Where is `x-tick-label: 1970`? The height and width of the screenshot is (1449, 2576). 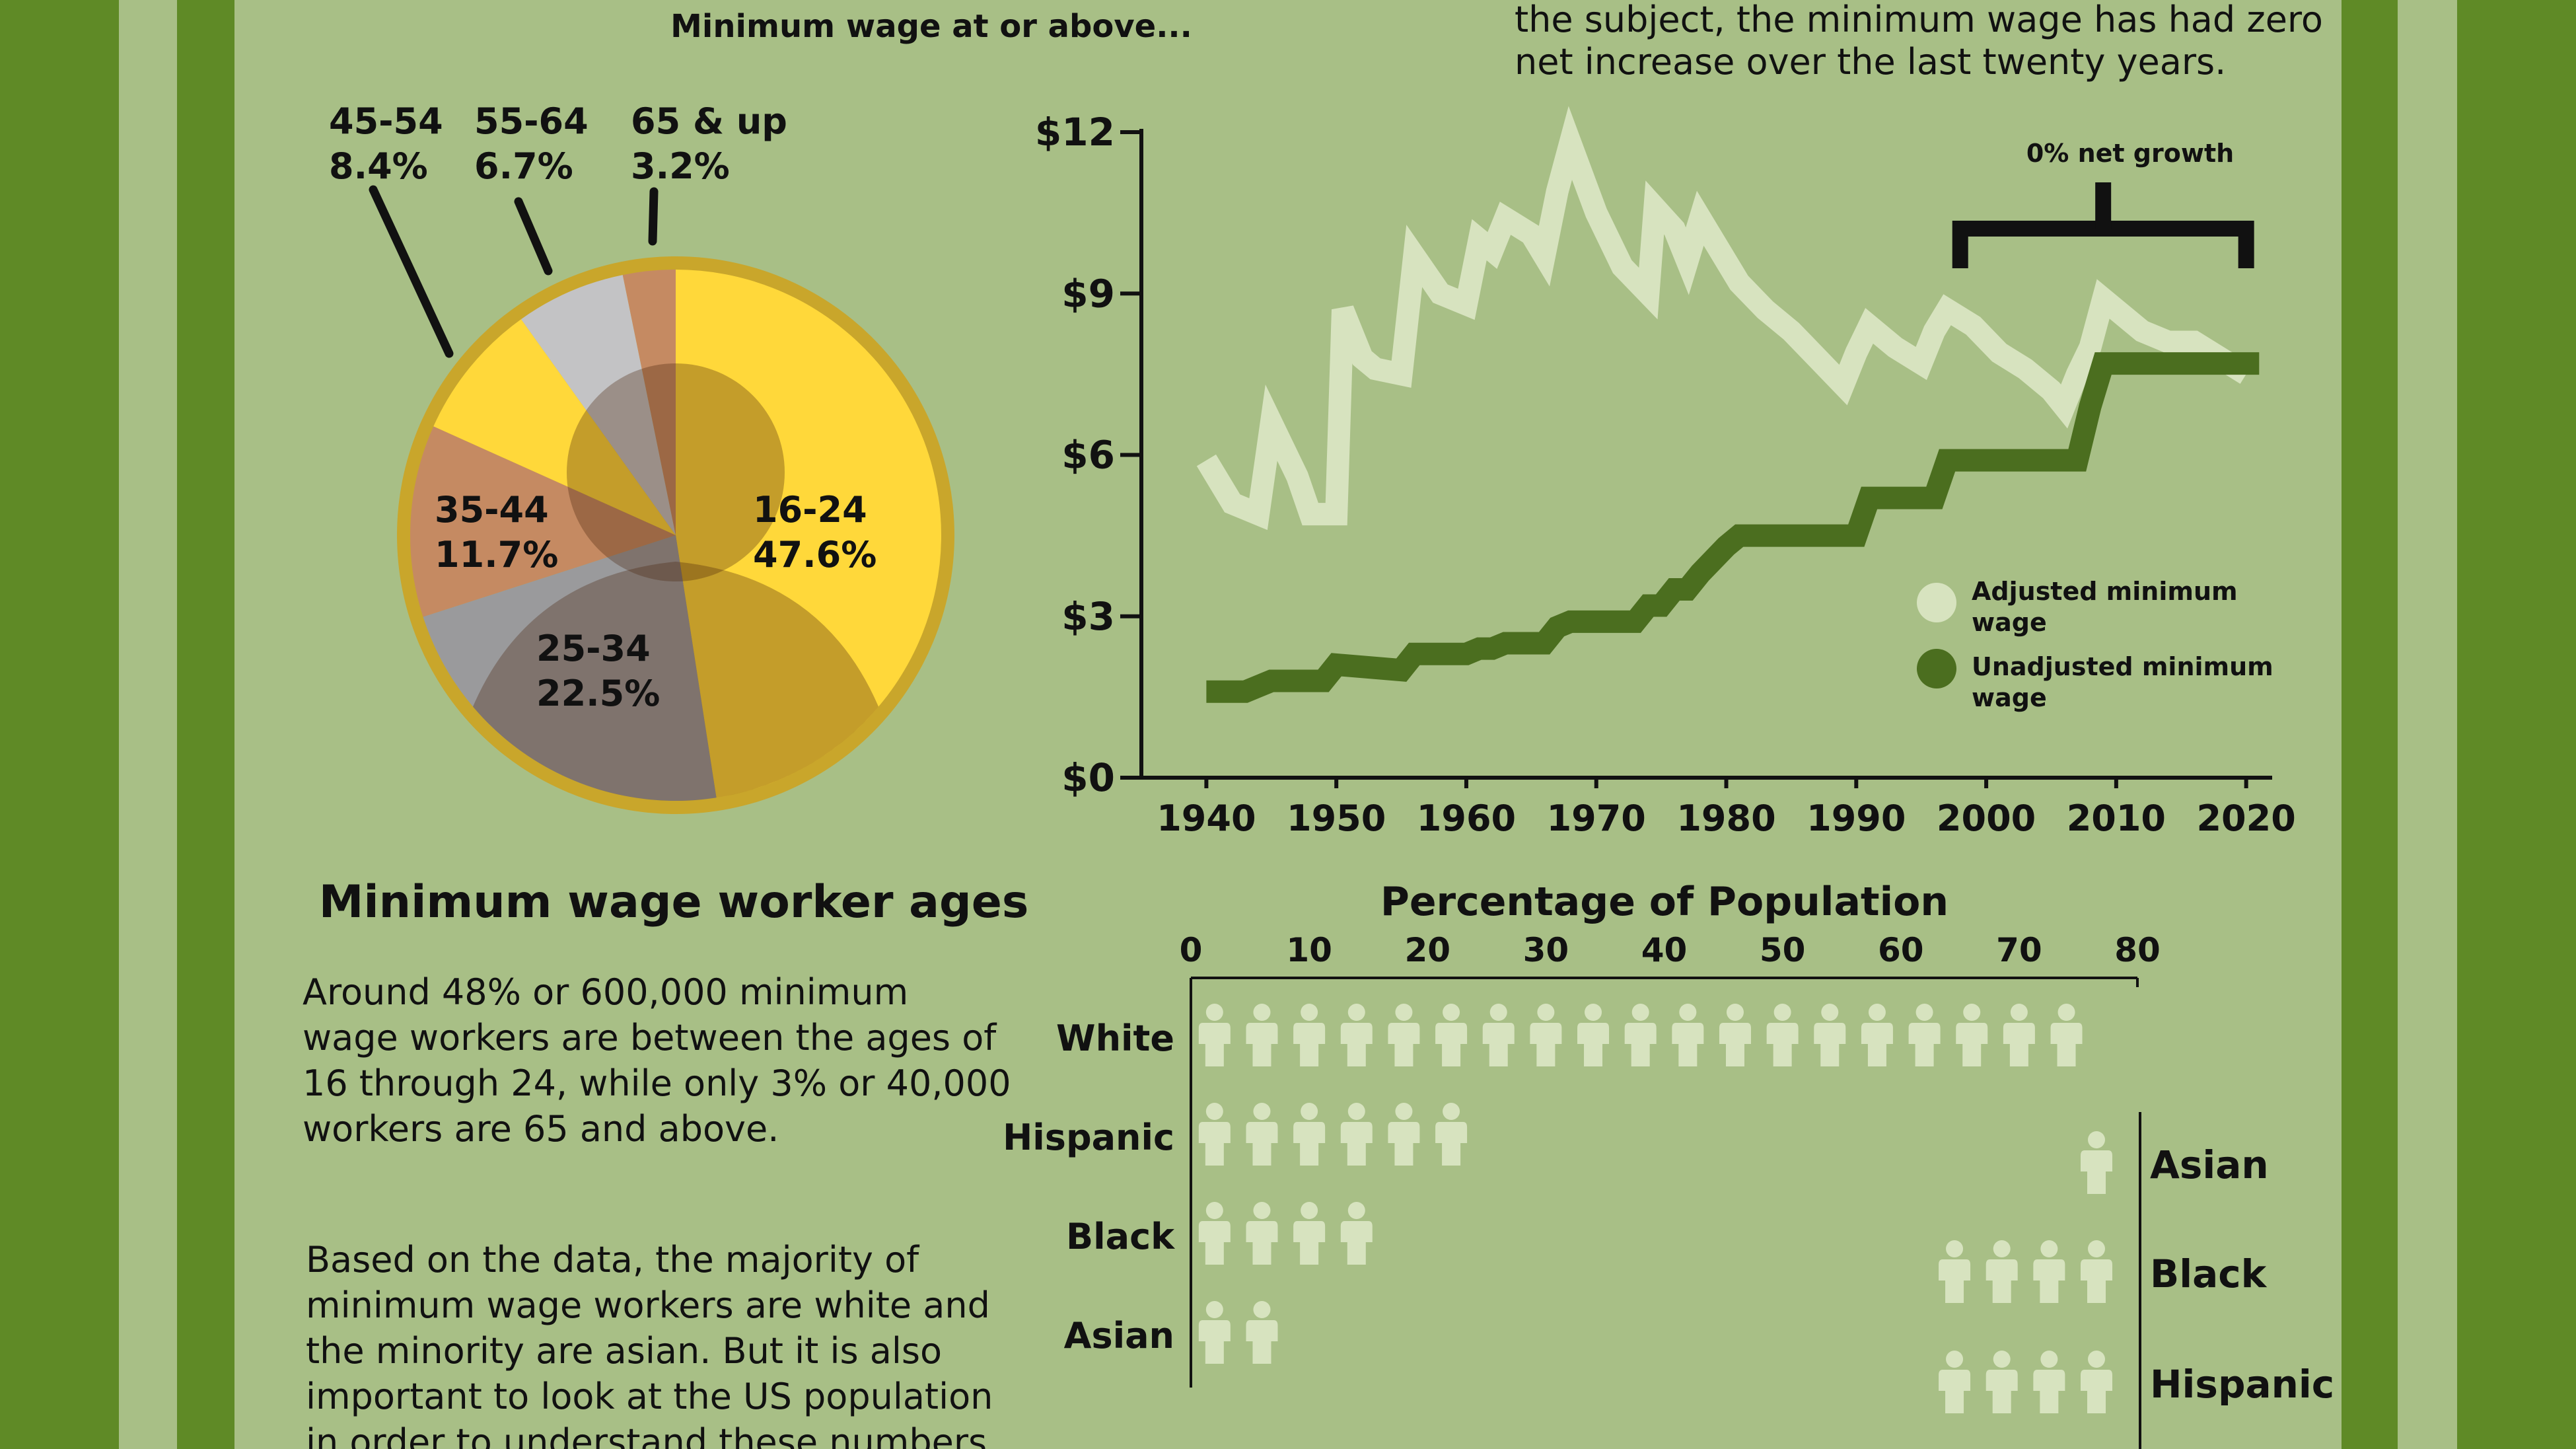
x-tick-label: 1970 is located at coordinates (1597, 818).